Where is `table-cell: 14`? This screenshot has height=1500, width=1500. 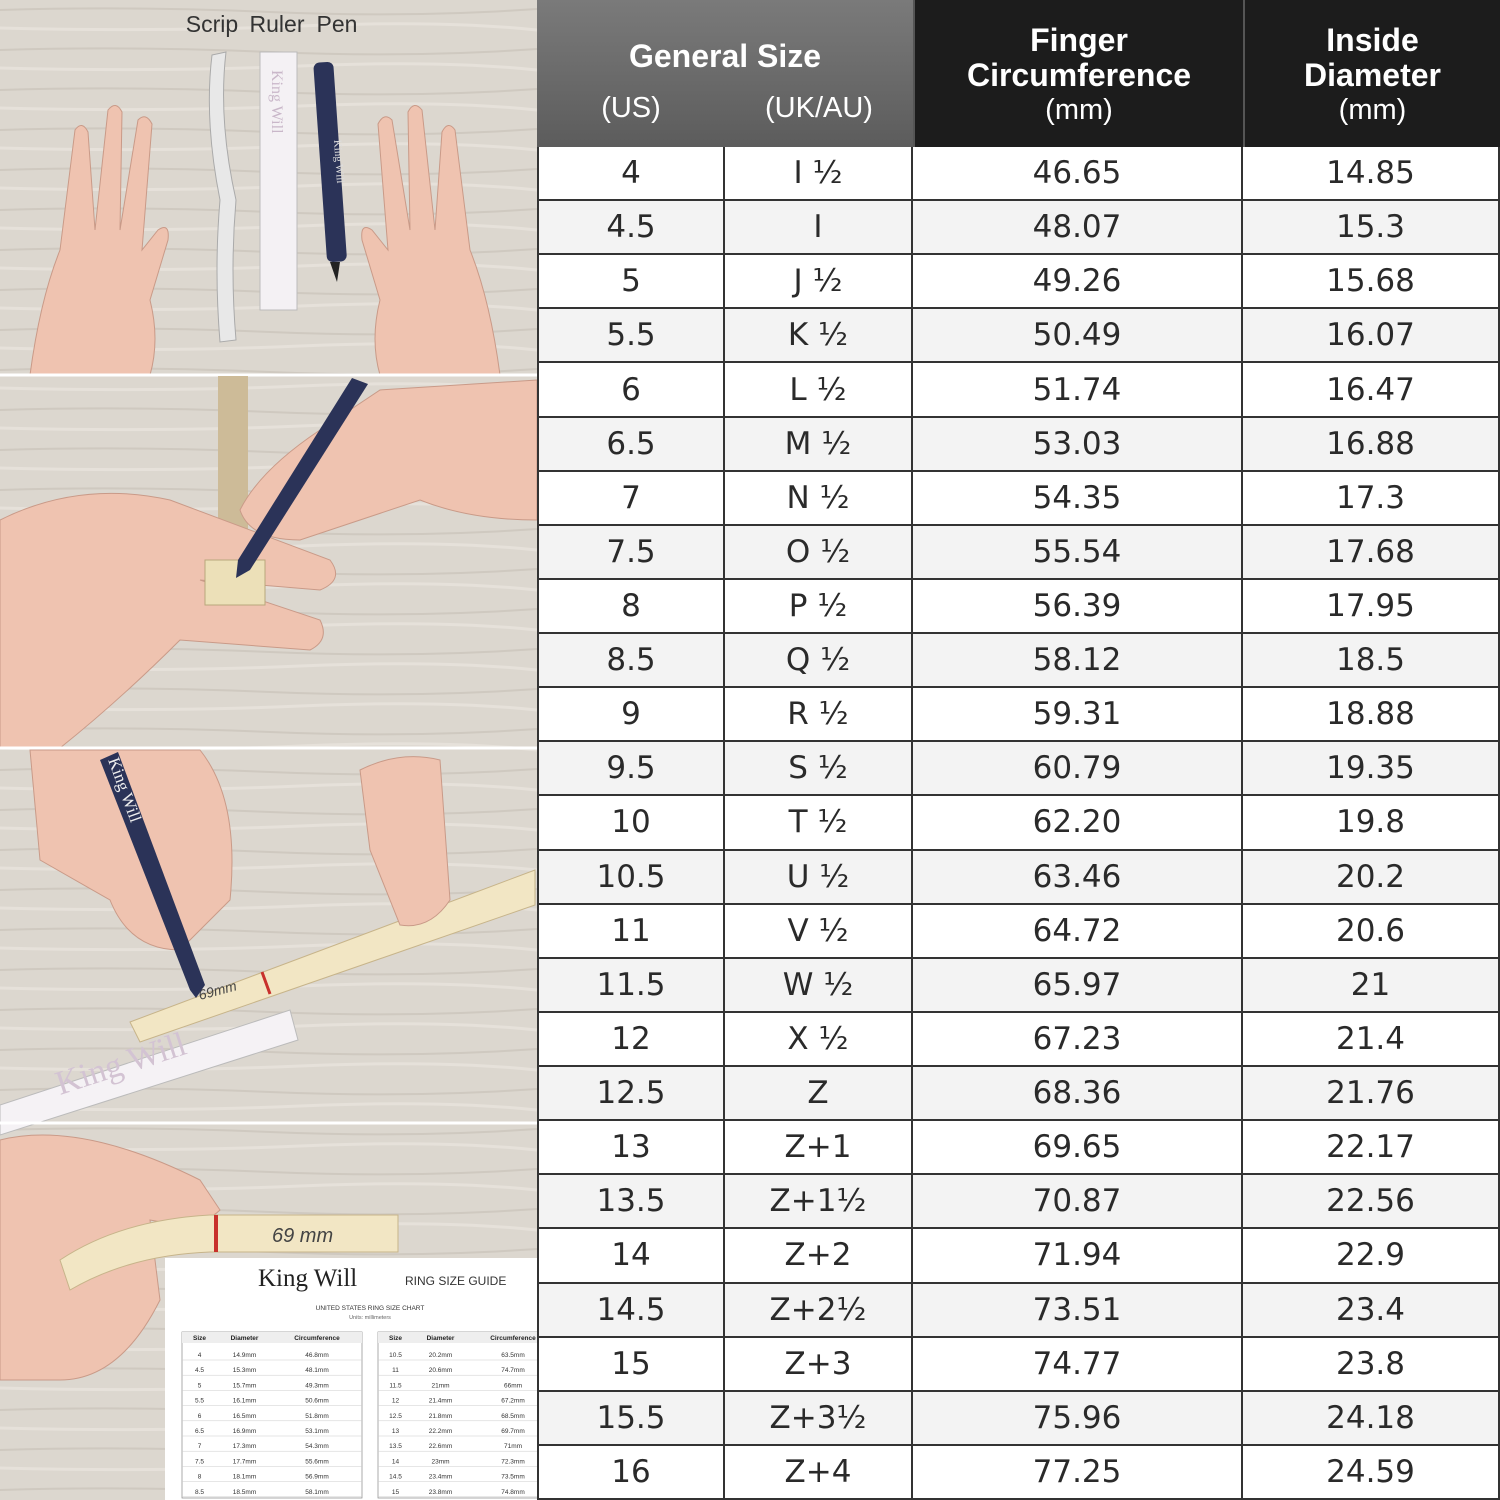 table-cell: 14 is located at coordinates (631, 1256).